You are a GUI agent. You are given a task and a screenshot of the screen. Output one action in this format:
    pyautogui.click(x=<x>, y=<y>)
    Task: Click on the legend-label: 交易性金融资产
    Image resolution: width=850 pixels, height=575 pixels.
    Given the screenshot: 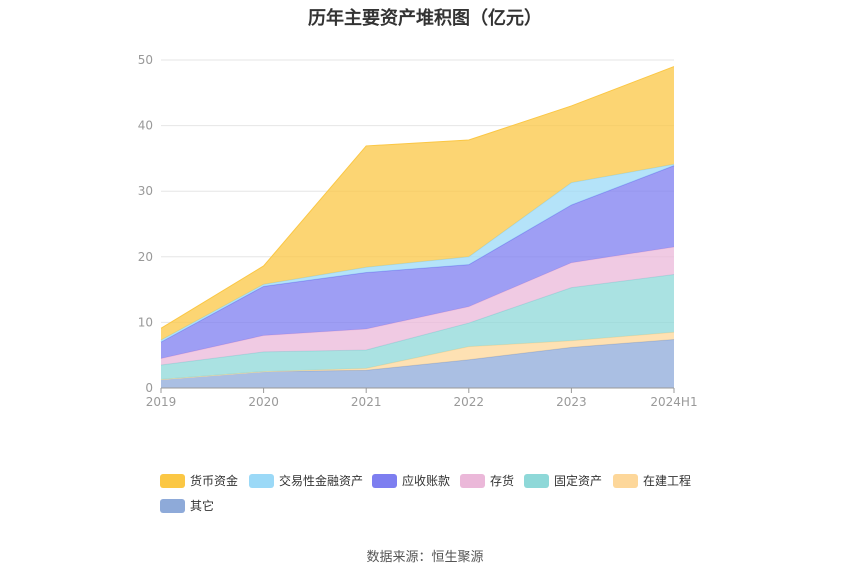 What is the action you would take?
    pyautogui.click(x=321, y=481)
    